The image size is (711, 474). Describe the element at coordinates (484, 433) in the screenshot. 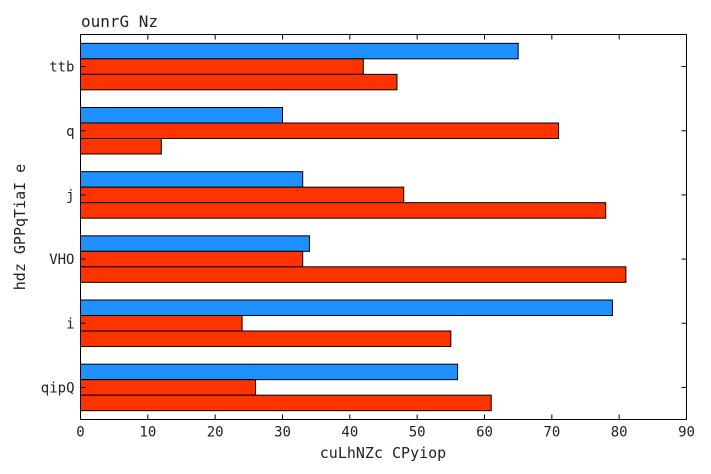

I see `x-tick-label-60: 60` at that location.